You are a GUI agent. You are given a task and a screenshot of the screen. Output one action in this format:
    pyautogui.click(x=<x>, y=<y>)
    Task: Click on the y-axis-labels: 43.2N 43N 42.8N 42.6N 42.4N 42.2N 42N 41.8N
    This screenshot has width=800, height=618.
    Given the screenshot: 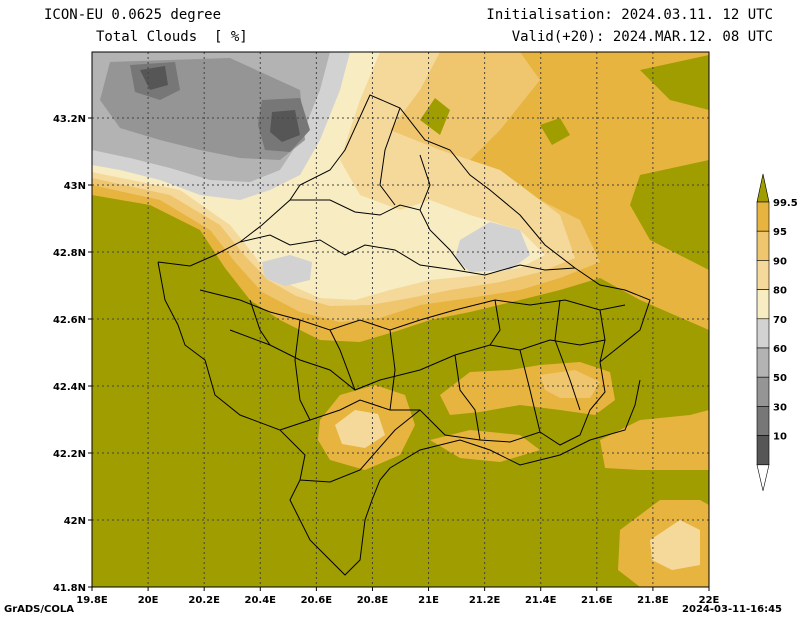 What is the action you would take?
    pyautogui.click(x=72, y=354)
    